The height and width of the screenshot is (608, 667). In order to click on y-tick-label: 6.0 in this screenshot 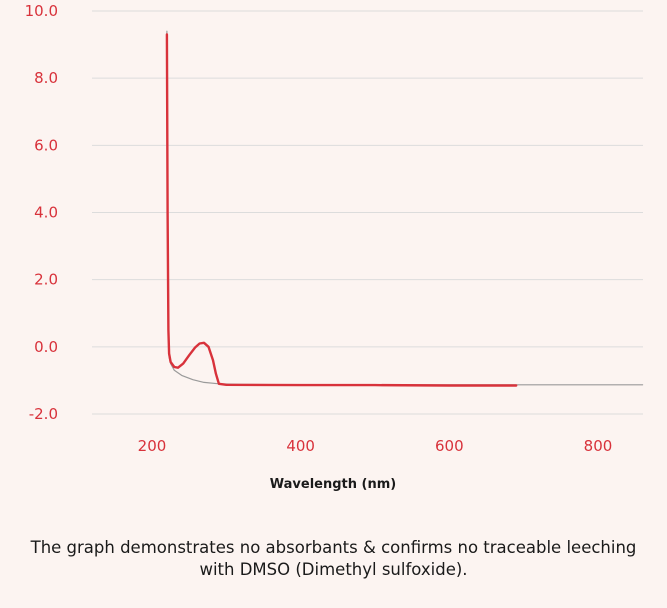, I will do `click(46, 145)`.